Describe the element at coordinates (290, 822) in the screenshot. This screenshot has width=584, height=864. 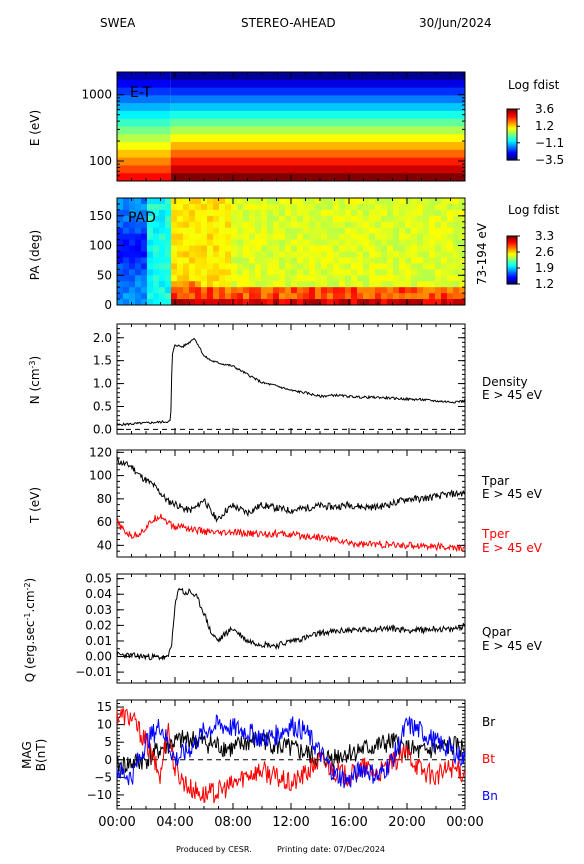
I see `x-axis: 00:00 04:00 08:00 12:00 16:00 20:00 00:00` at that location.